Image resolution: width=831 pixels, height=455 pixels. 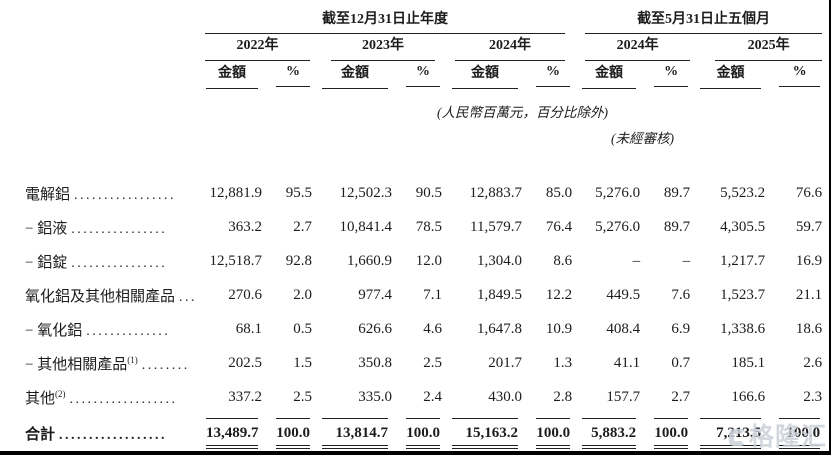 What do you see at coordinates (559, 192) in the screenshot?
I see `percent-cell: 85.0` at bounding box center [559, 192].